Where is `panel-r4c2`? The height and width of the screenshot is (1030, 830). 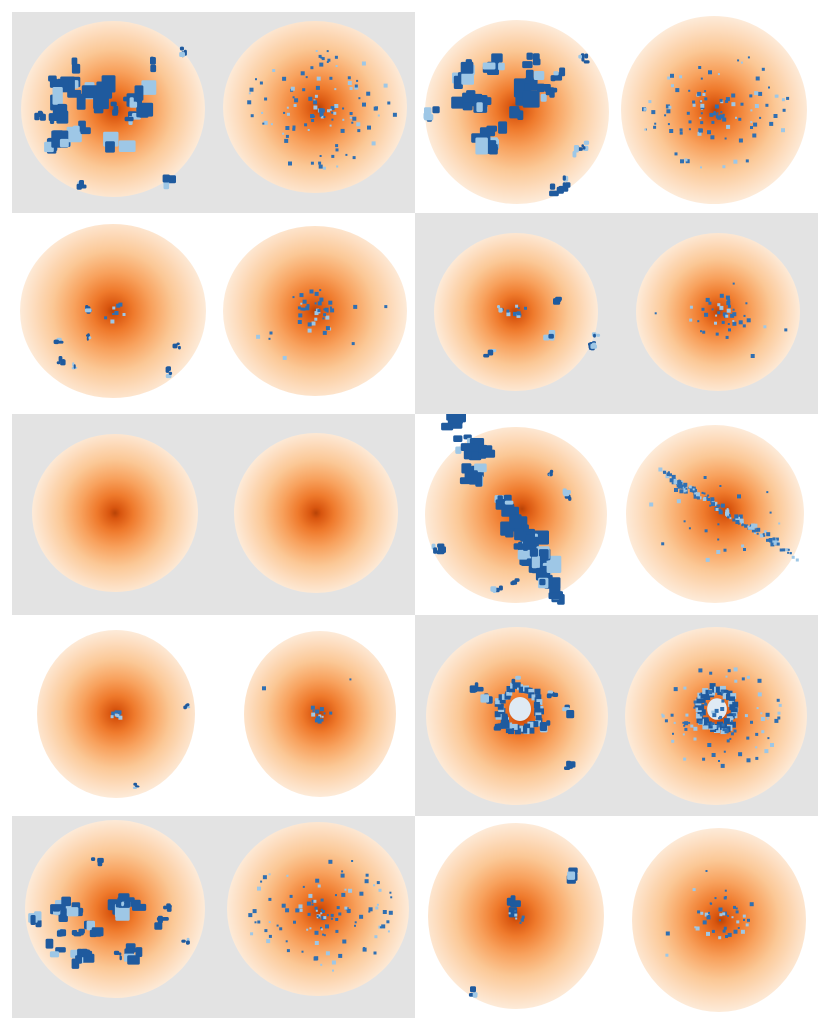 panel-r4c2 is located at coordinates (616, 715).